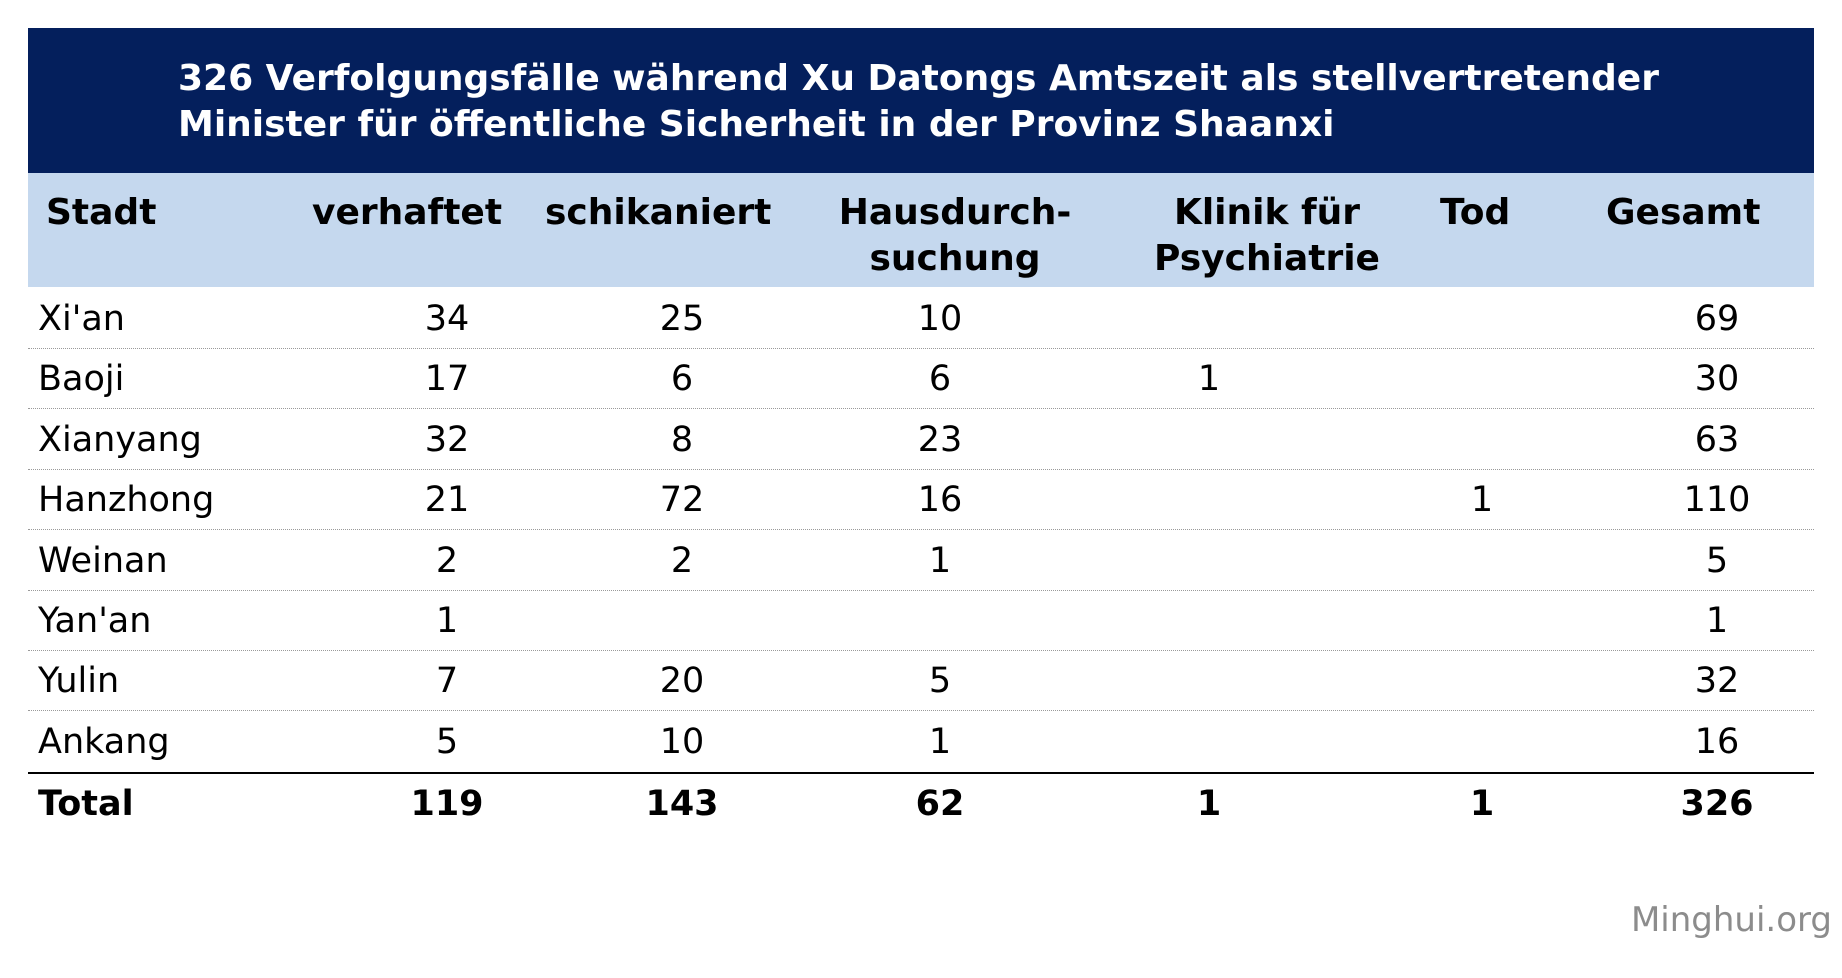  I want to click on table-row: Yan'an 1 1, so click(921, 621).